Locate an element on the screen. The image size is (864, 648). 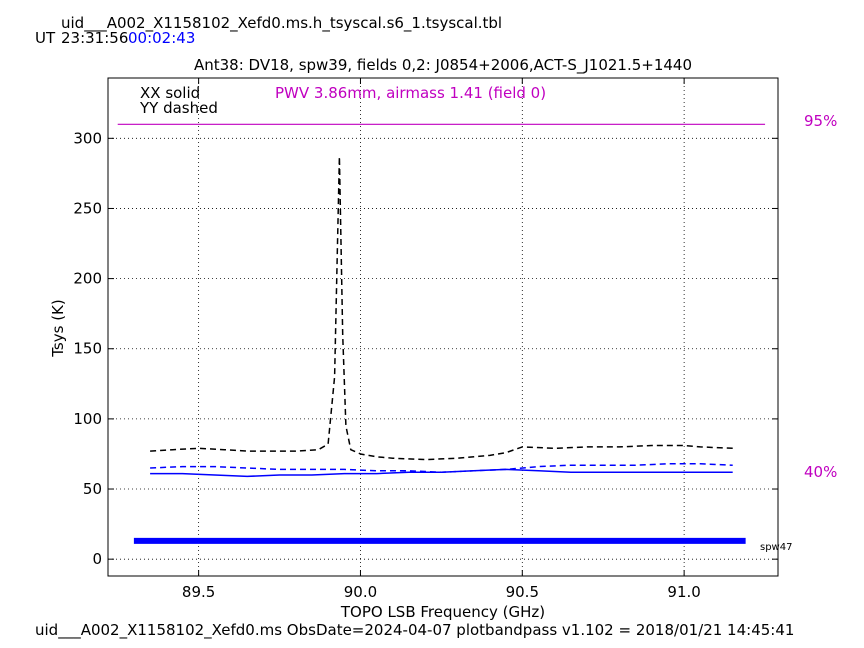
series-line-blue-xx is located at coordinates (441, 473).